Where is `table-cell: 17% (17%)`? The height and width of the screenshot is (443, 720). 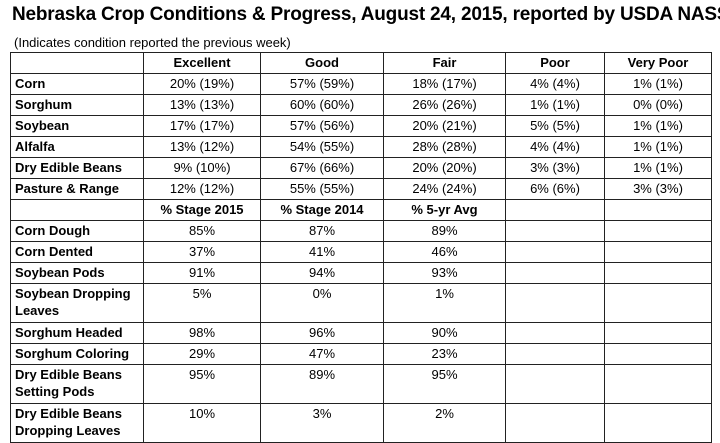
table-cell: 17% (17%) is located at coordinates (202, 126).